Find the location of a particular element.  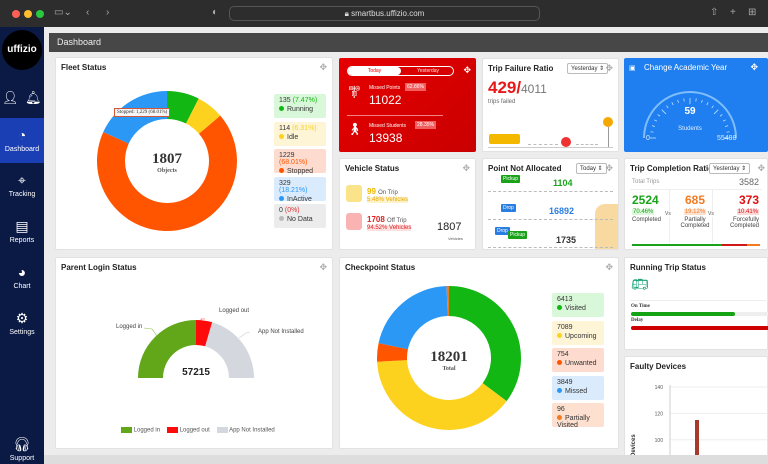

slice-app-not-installed is located at coordinates (229, 350).